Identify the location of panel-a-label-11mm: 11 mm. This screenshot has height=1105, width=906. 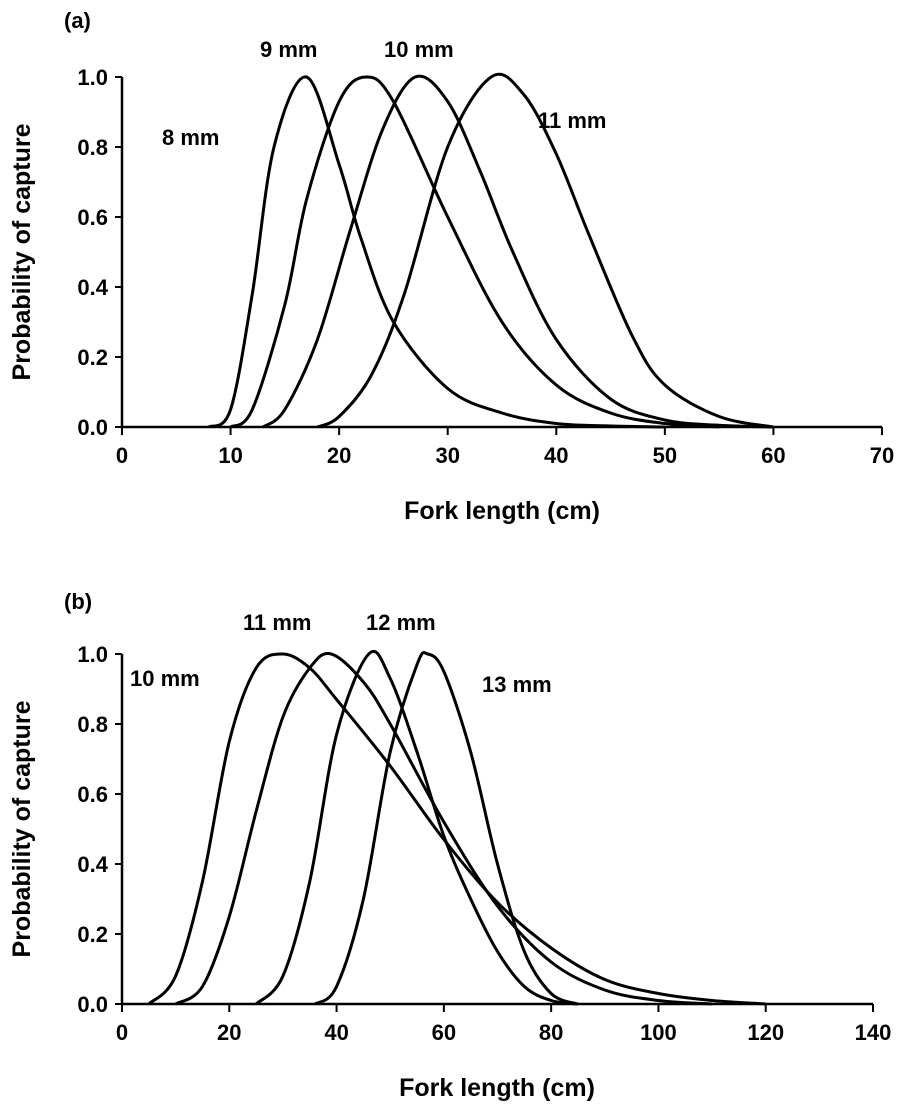
(572, 120).